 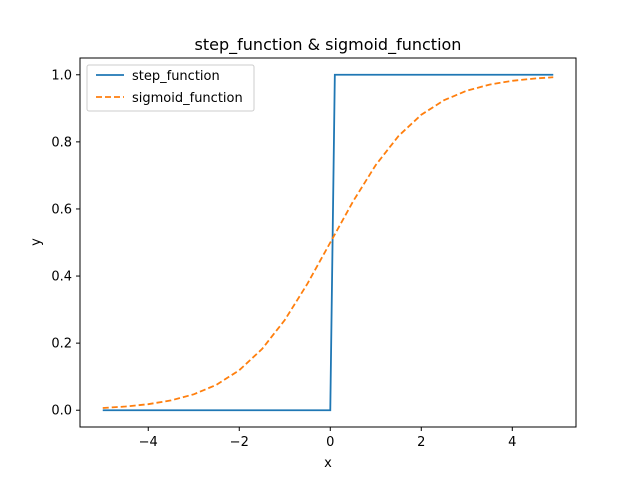 I want to click on y-tick-label: 0.2, so click(x=61, y=344).